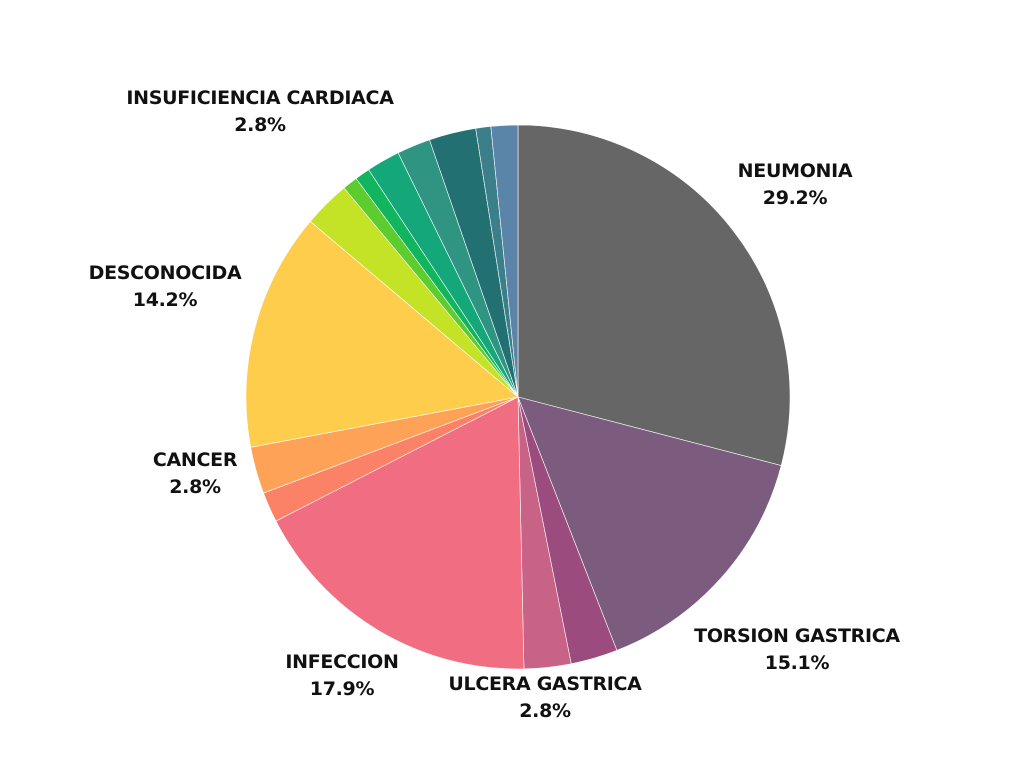 The width and height of the screenshot is (1024, 768). I want to click on label-cancer-name: CANCER, so click(195, 460).